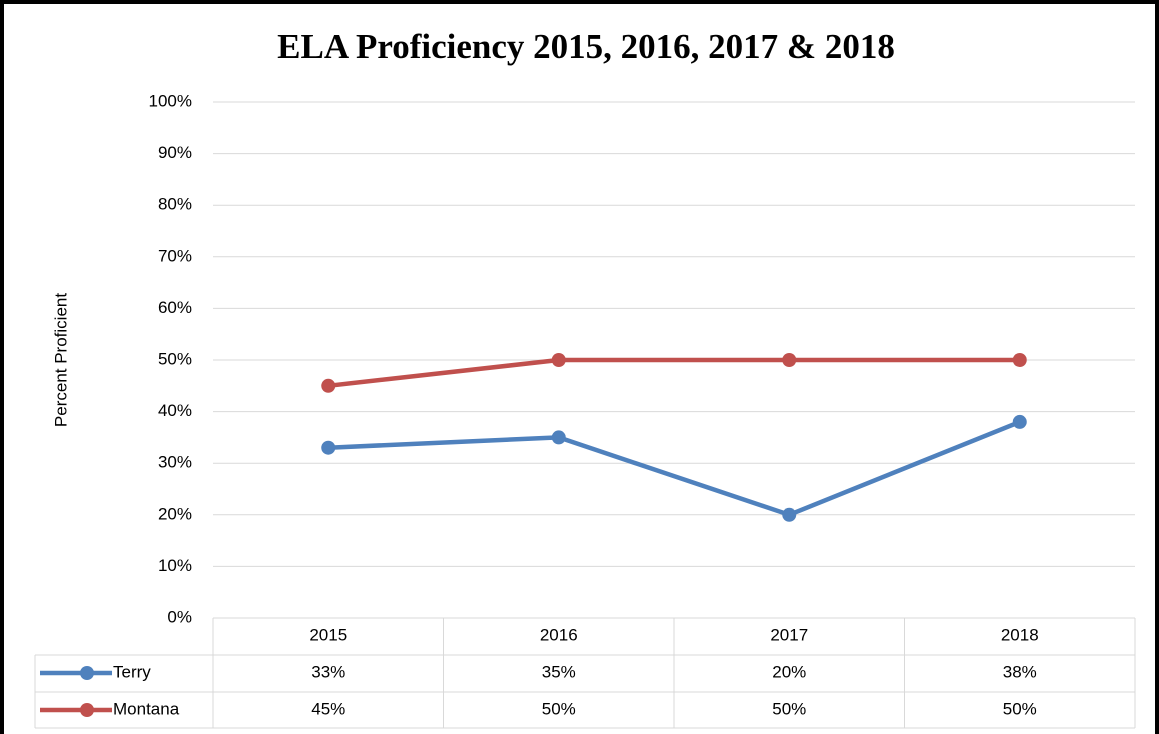 This screenshot has width=1159, height=734. I want to click on y-axis-label: Percent Proficient, so click(60, 360).